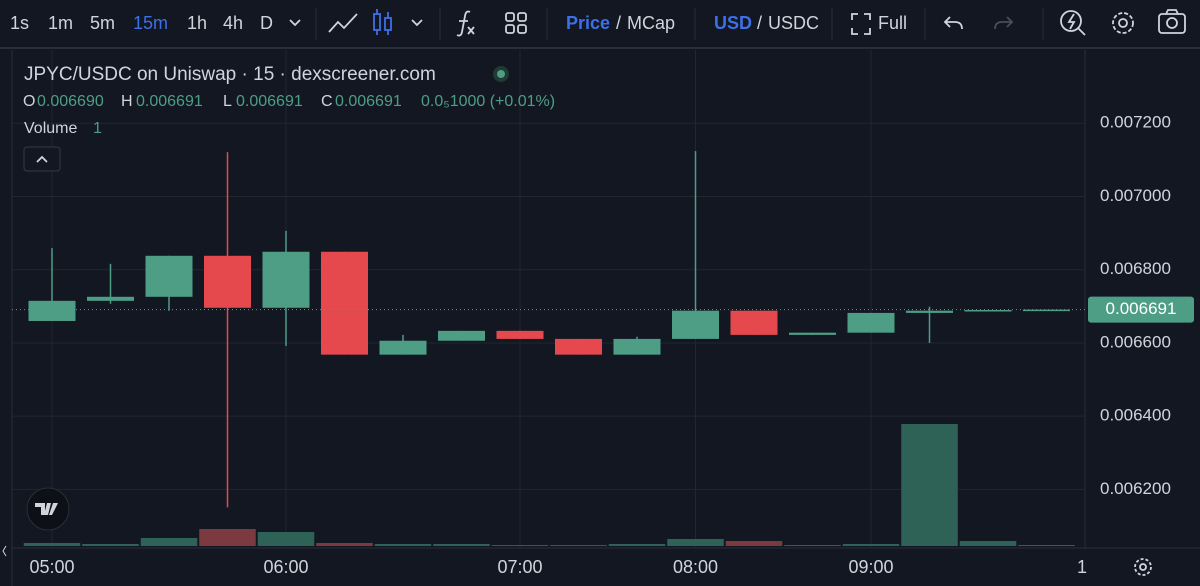 The height and width of the screenshot is (586, 1200). I want to click on last-price-label: 0.006691, so click(1141, 308).